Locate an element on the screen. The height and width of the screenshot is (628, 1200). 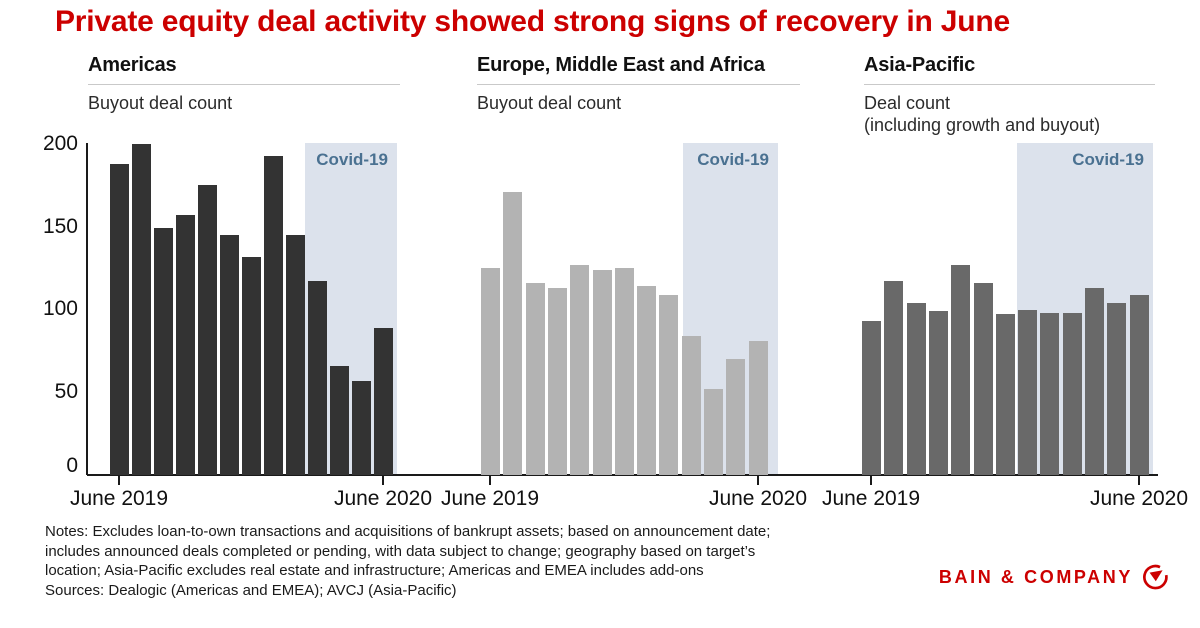
bar-americas-oct-2019 is located at coordinates (207, 330).